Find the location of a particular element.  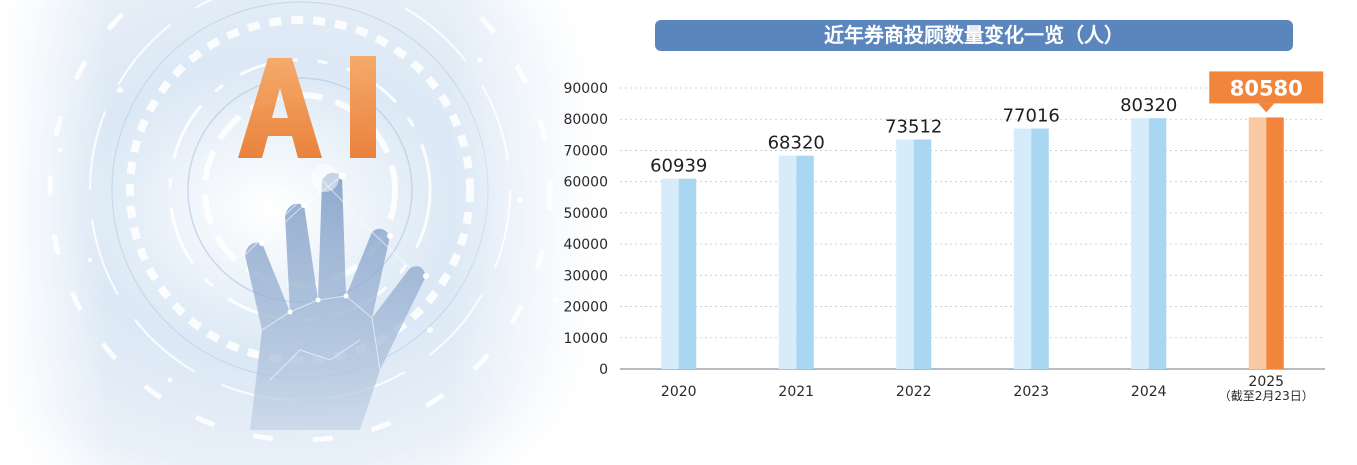

value-labels: 60939 68320 73512 77016 80320 80580 is located at coordinates (987, 124).